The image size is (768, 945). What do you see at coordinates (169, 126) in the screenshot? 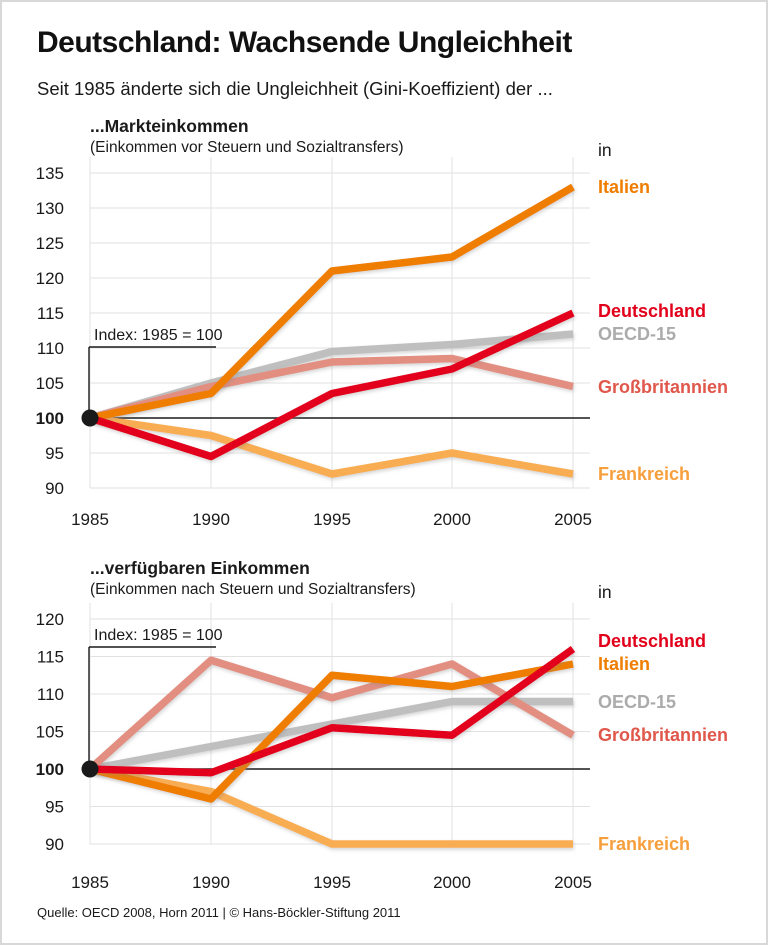
I see `chart-title-markteinkommen: ...Markteinkommen` at bounding box center [169, 126].